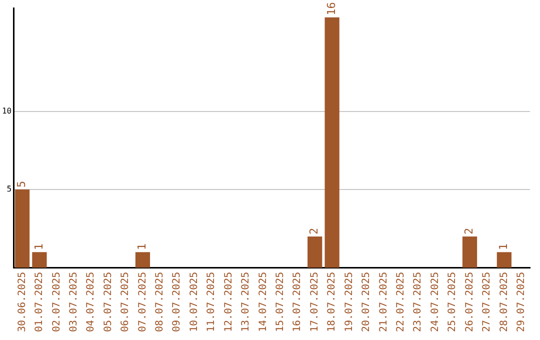 This screenshot has width=540, height=340. What do you see at coordinates (366, 302) in the screenshot?
I see `x-tick-label: 20.07.2025` at bounding box center [366, 302].